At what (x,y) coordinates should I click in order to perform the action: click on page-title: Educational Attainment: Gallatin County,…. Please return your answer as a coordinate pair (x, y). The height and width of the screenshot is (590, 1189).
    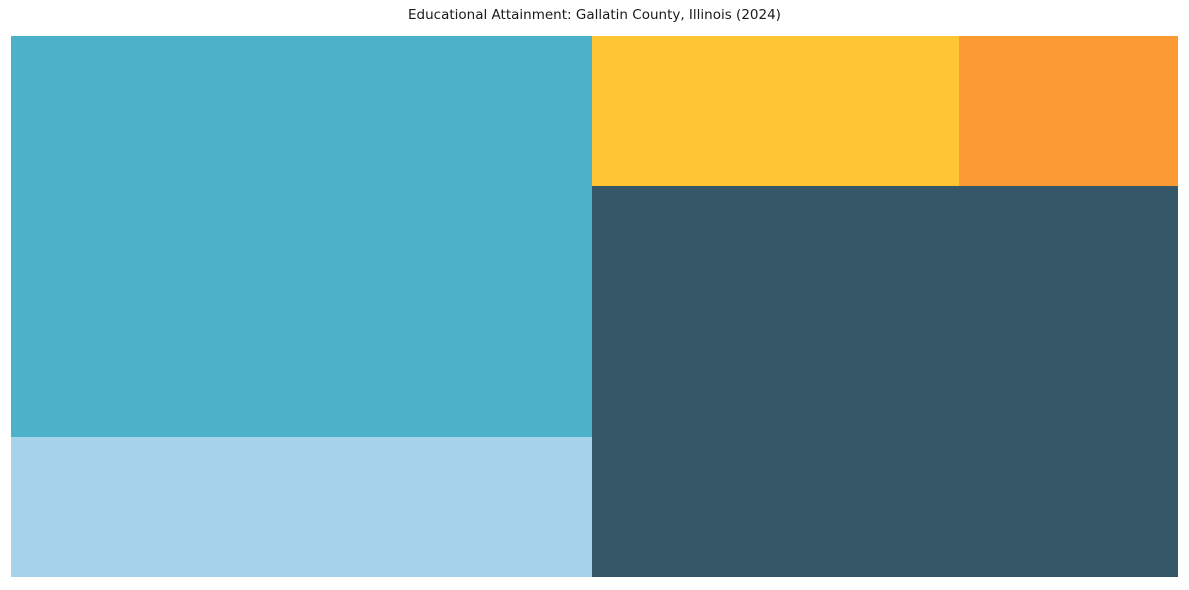
    Looking at the image, I should click on (594, 15).